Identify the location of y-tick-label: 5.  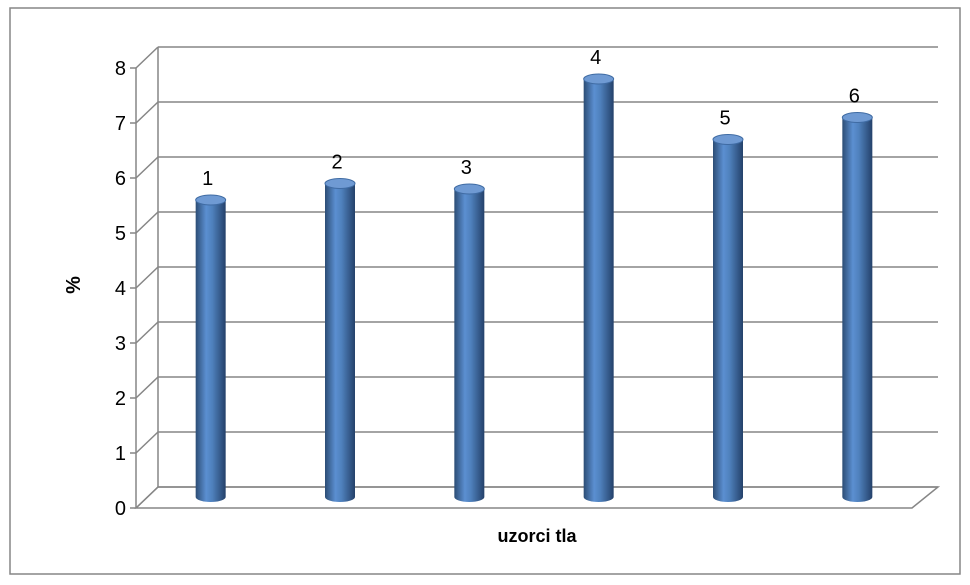
(120, 234).